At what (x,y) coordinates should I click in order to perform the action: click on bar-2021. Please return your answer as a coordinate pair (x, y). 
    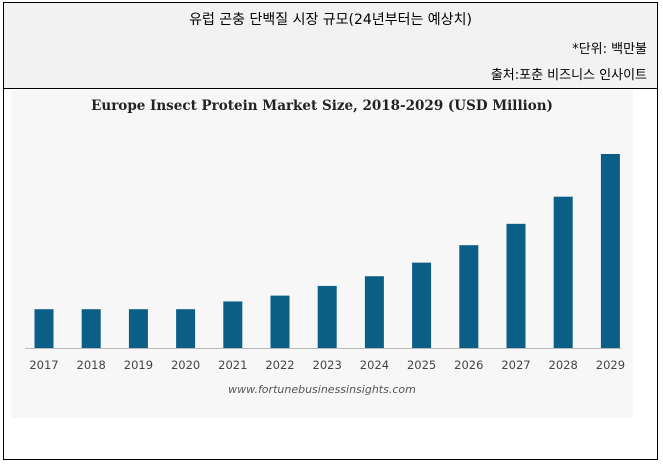
    Looking at the image, I should click on (233, 324).